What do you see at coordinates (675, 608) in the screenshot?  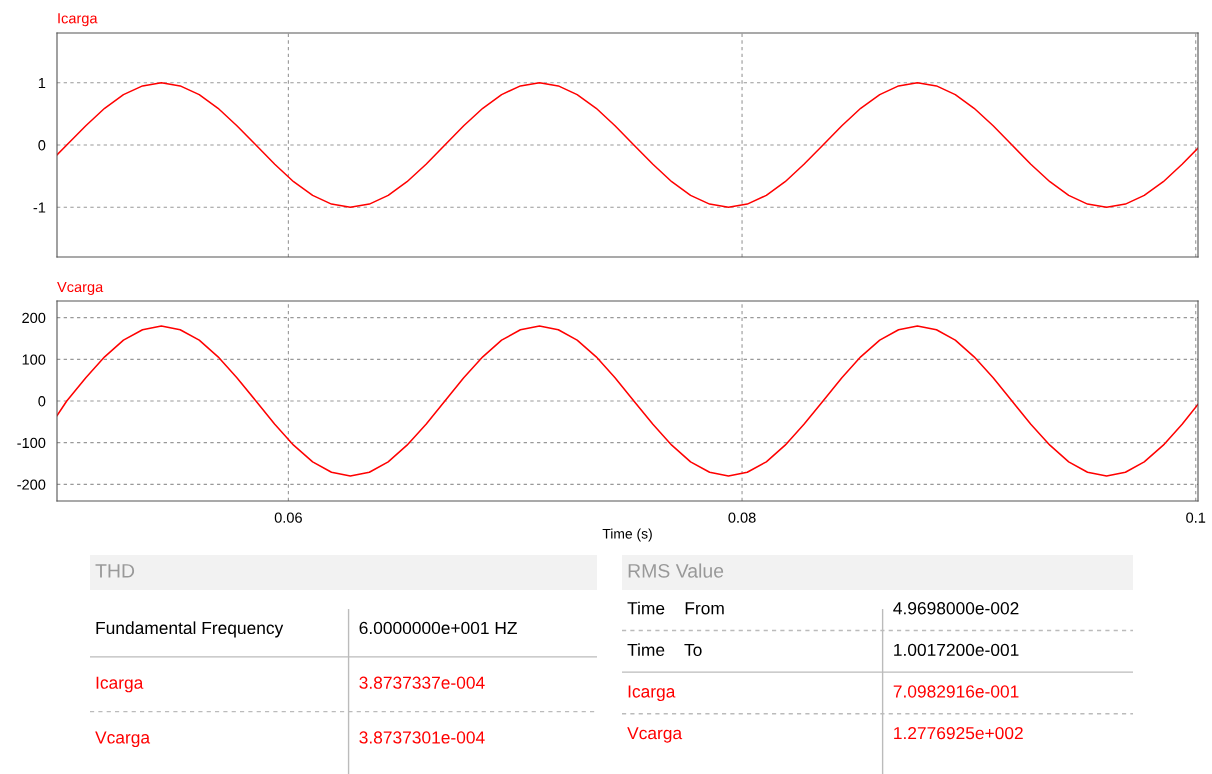 I see `text: Time From` at bounding box center [675, 608].